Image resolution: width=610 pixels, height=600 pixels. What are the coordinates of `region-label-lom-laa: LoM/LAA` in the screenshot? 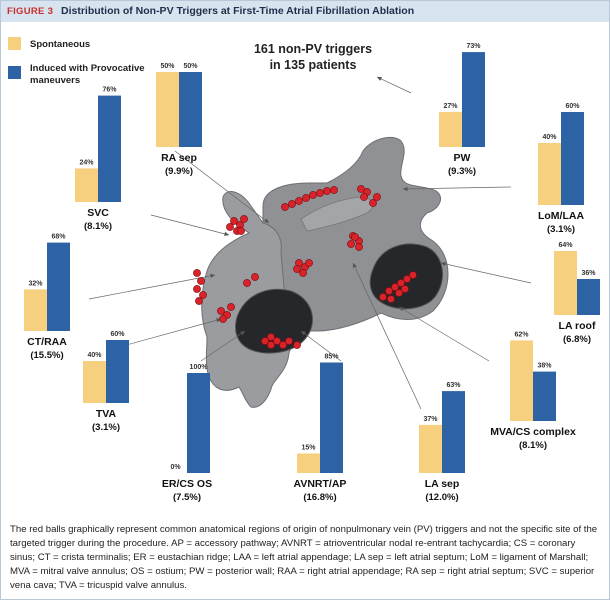 It's located at (561, 216).